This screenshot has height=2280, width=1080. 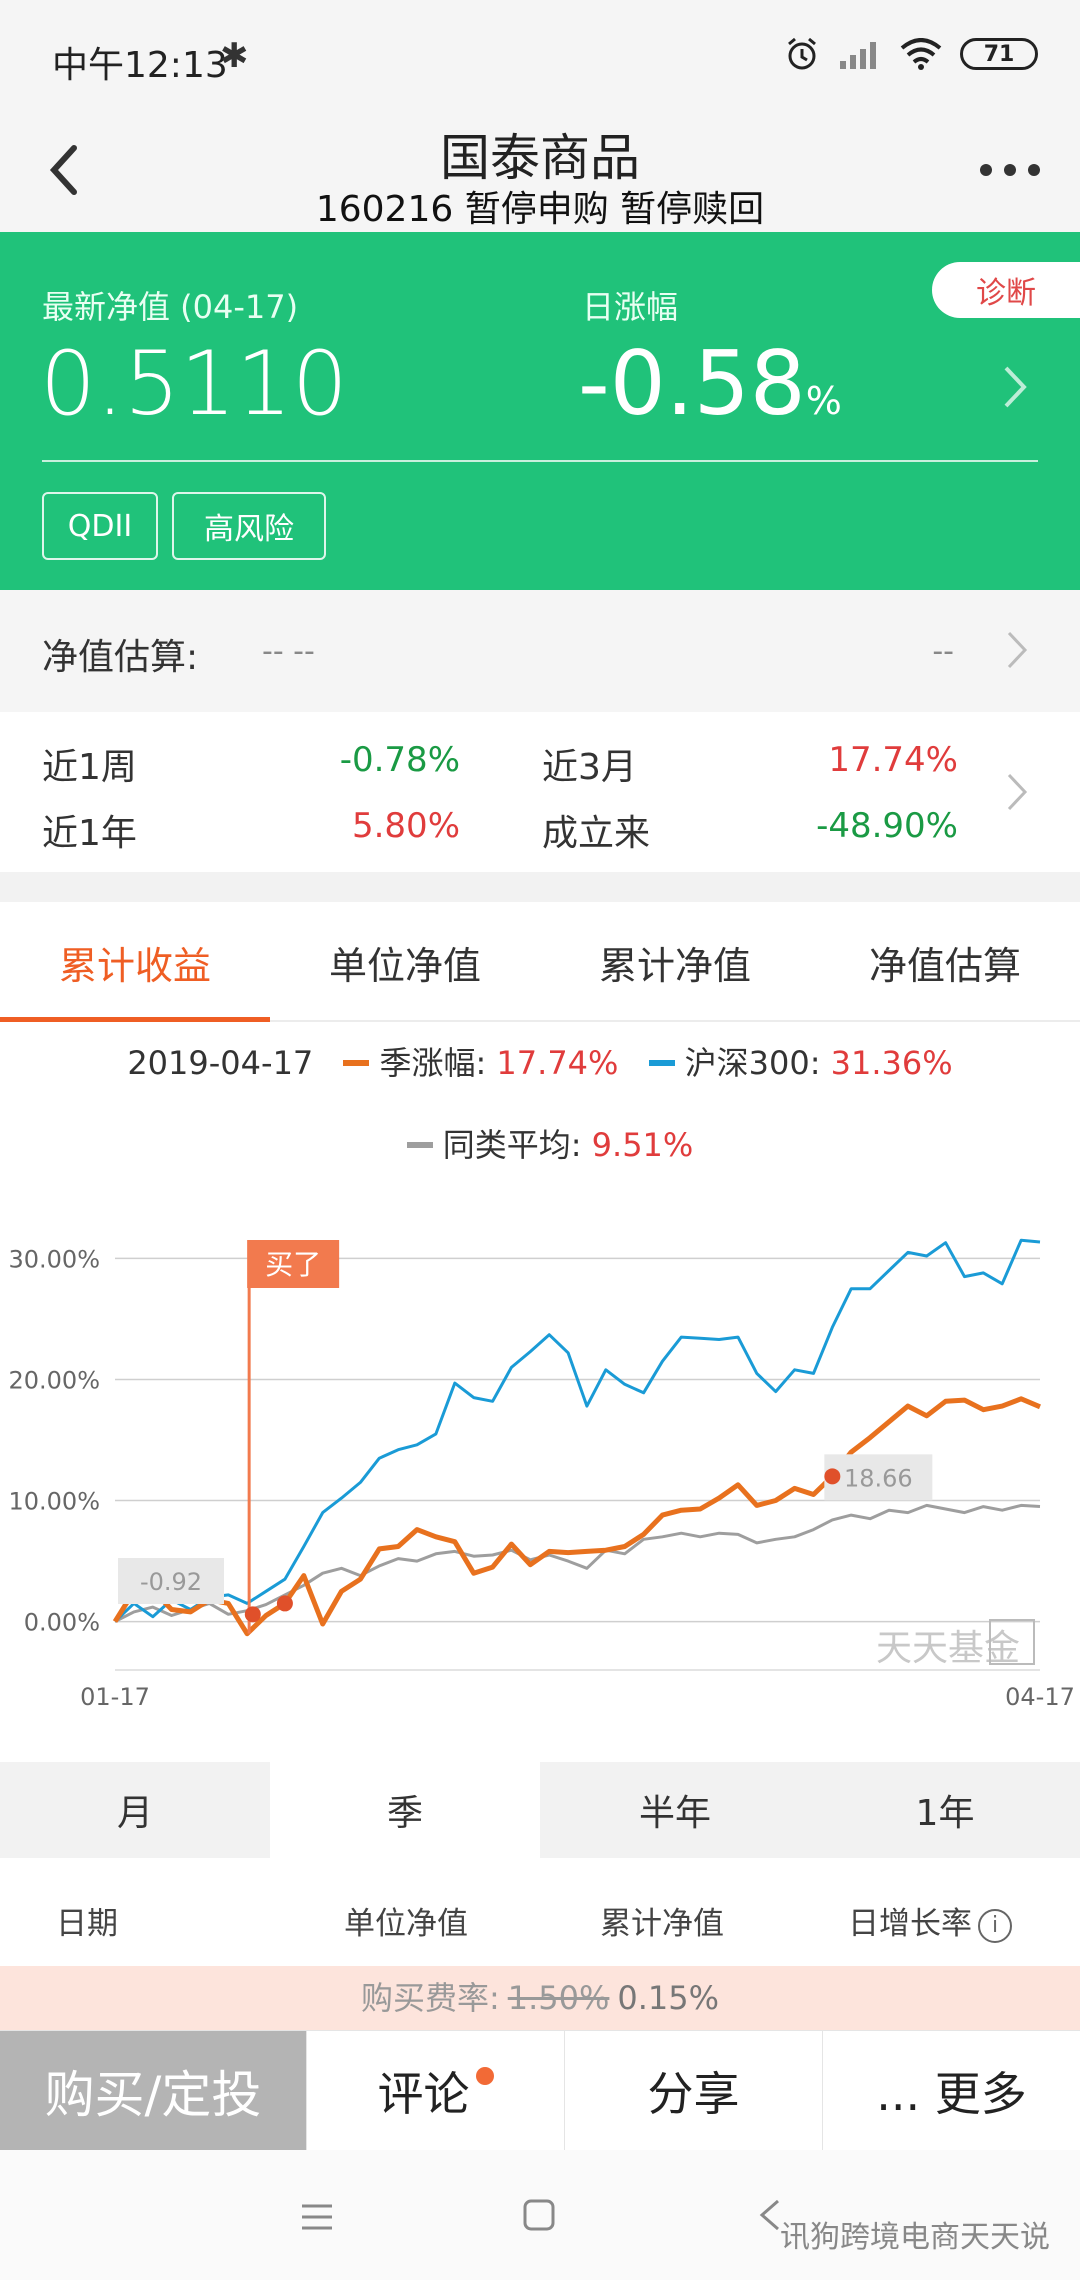 What do you see at coordinates (540, 1918) in the screenshot?
I see `history-table-header: 日期 单位净值 累计净值 日增长率 i` at bounding box center [540, 1918].